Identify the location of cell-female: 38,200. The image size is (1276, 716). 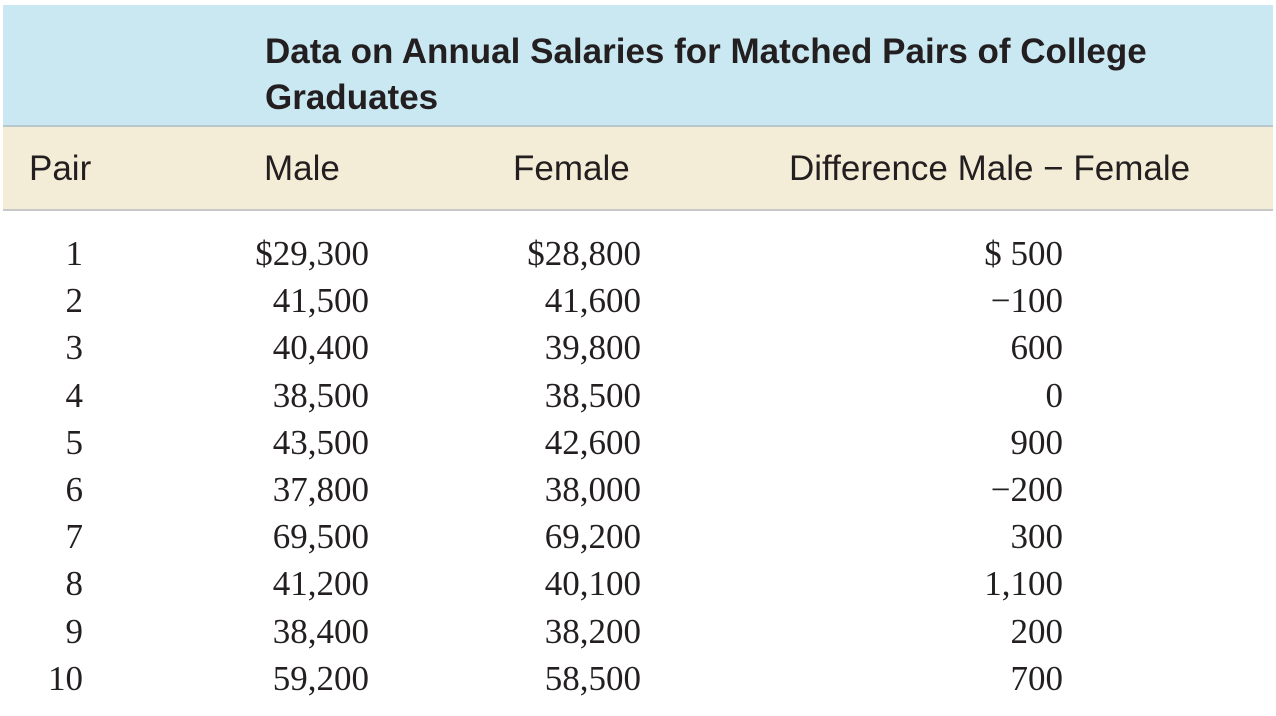
(592, 631).